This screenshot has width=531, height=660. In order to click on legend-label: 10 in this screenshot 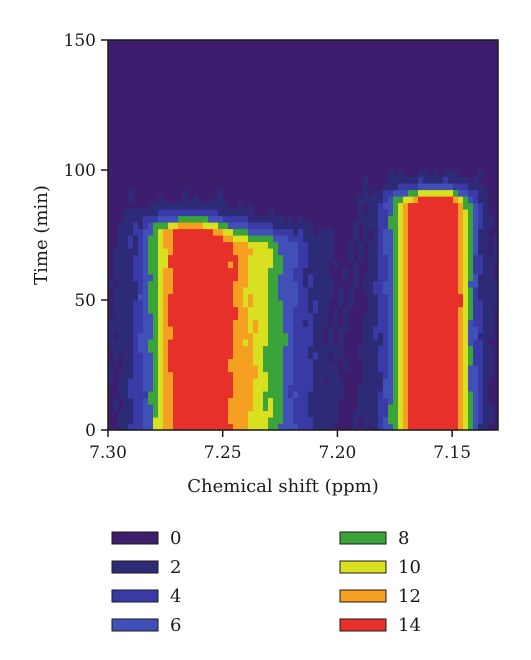, I will do `click(409, 567)`.